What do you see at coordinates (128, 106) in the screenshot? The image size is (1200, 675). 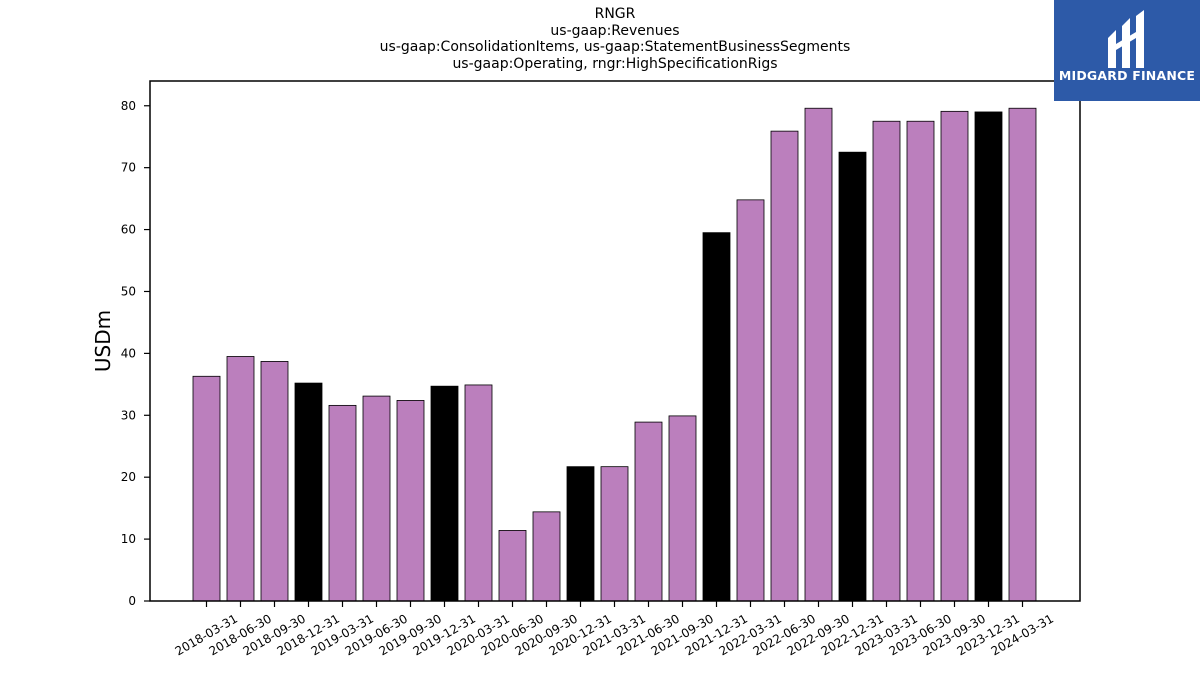 I see `y-tick-label: 80` at bounding box center [128, 106].